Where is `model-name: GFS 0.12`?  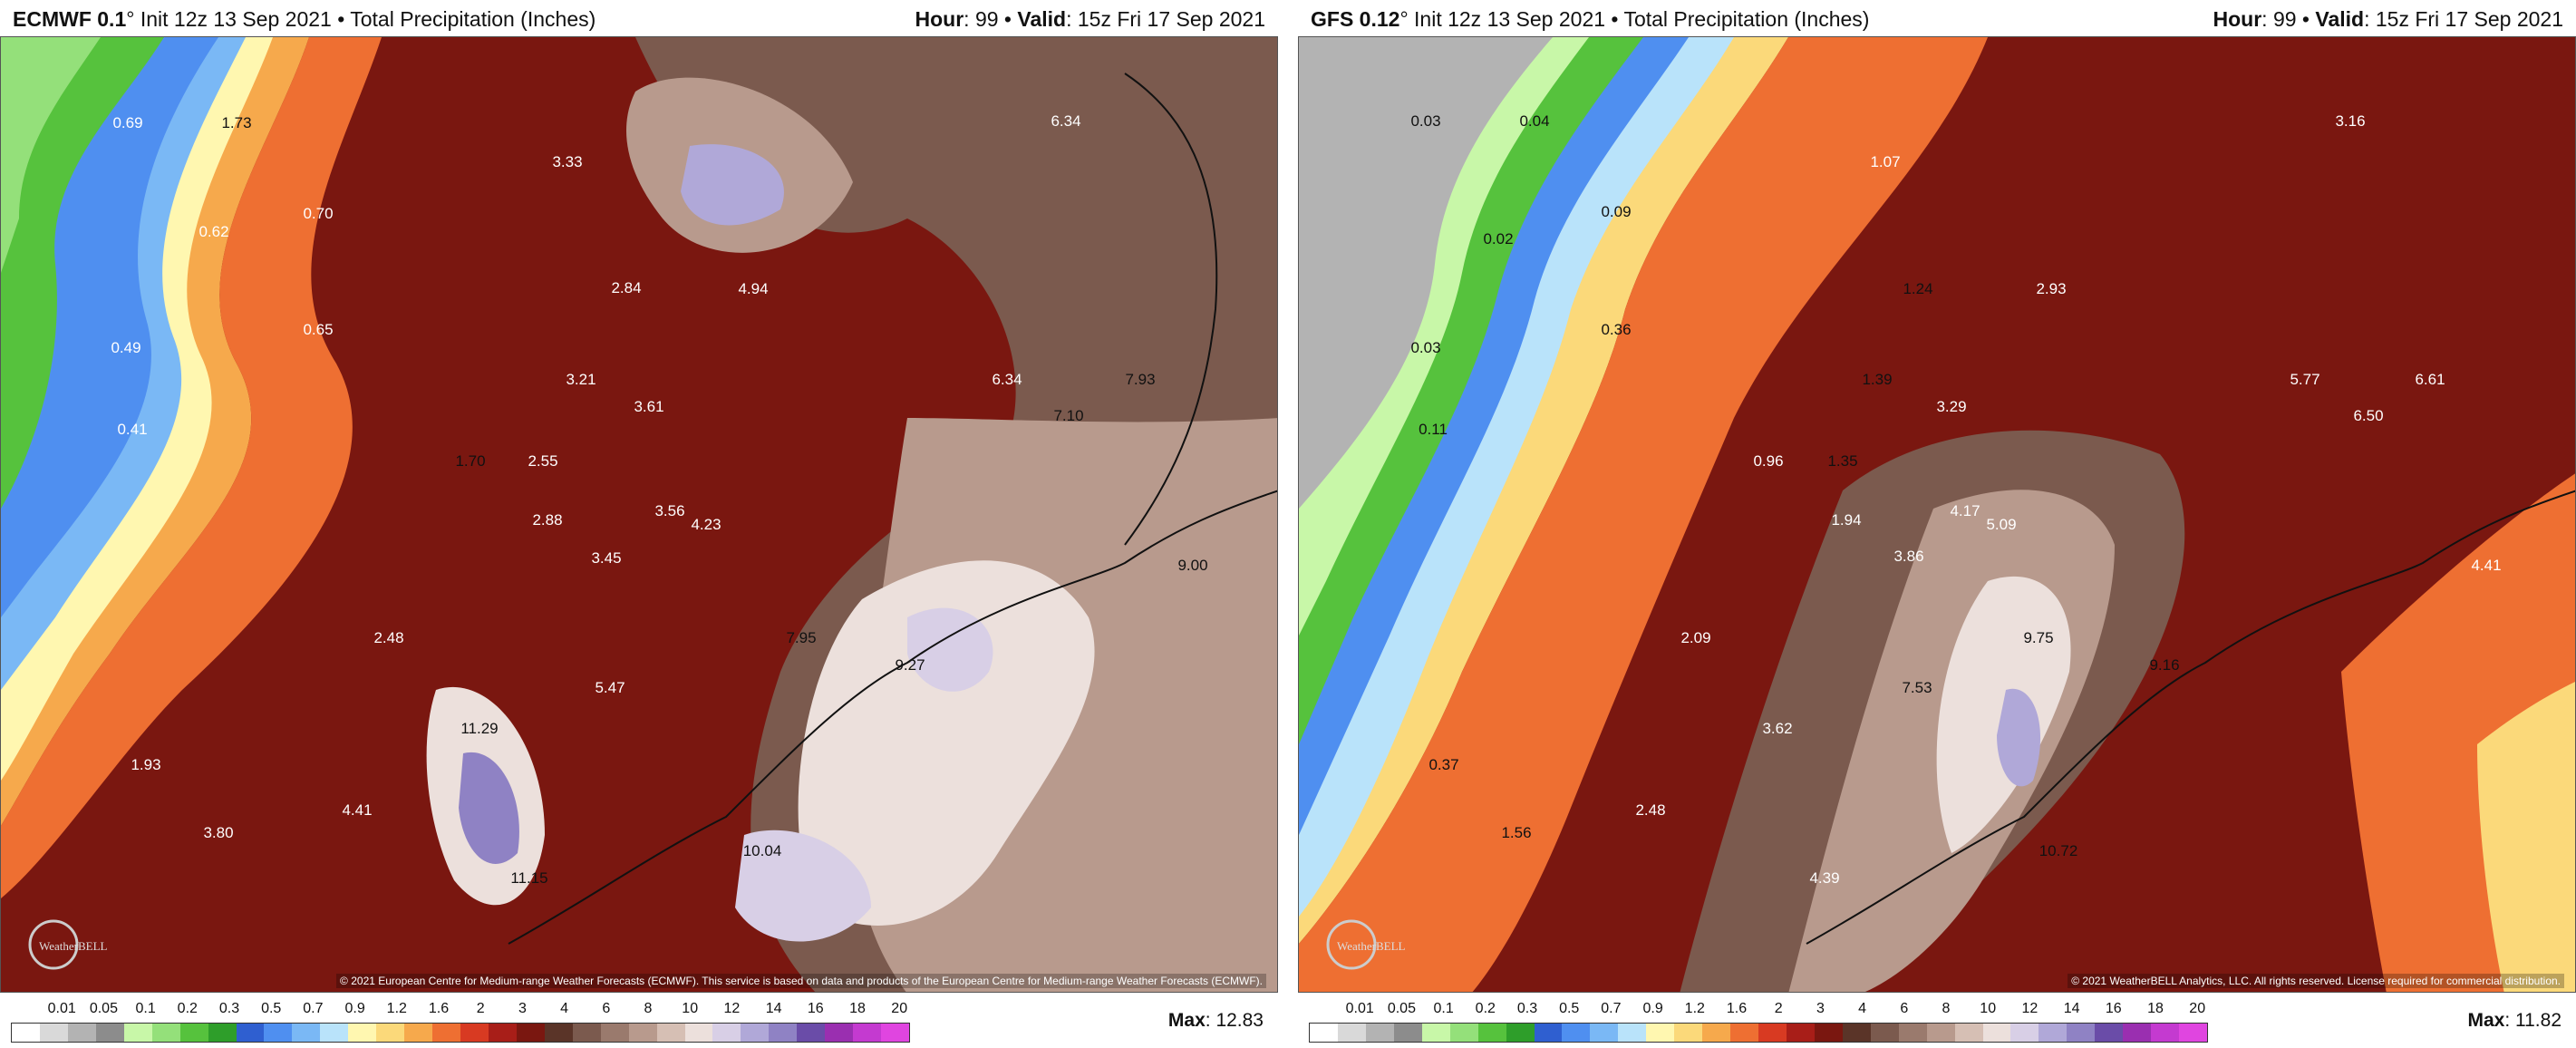 model-name: GFS 0.12 is located at coordinates (1355, 19).